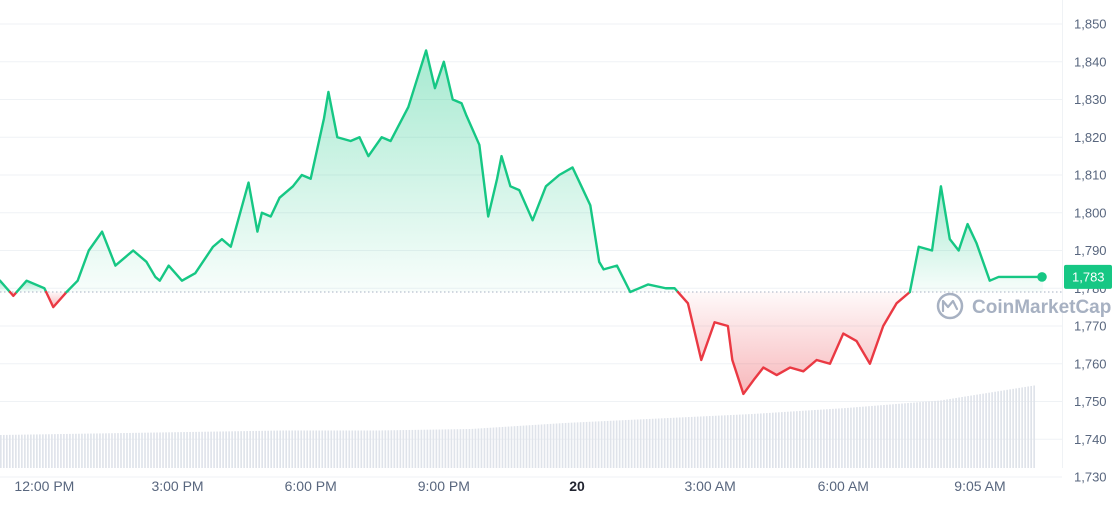  What do you see at coordinates (577, 486) in the screenshot?
I see `x-tick-label: 20` at bounding box center [577, 486].